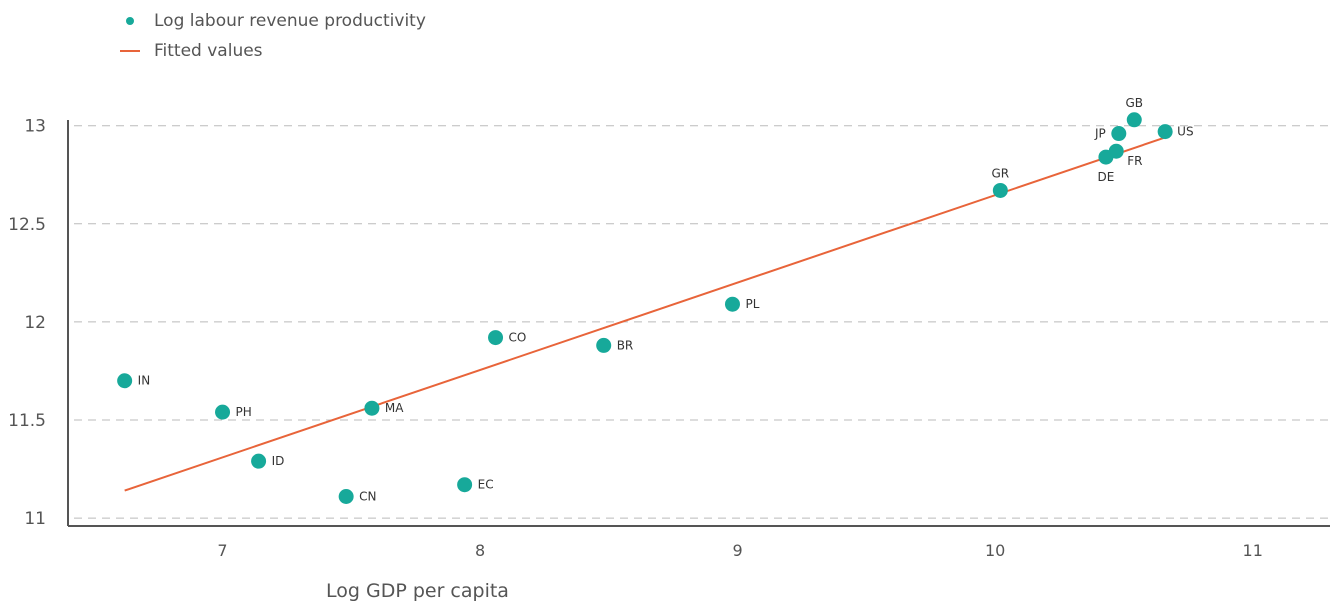 This screenshot has height=609, width=1332. What do you see at coordinates (394, 408) in the screenshot?
I see `point-label-ma: MA` at bounding box center [394, 408].